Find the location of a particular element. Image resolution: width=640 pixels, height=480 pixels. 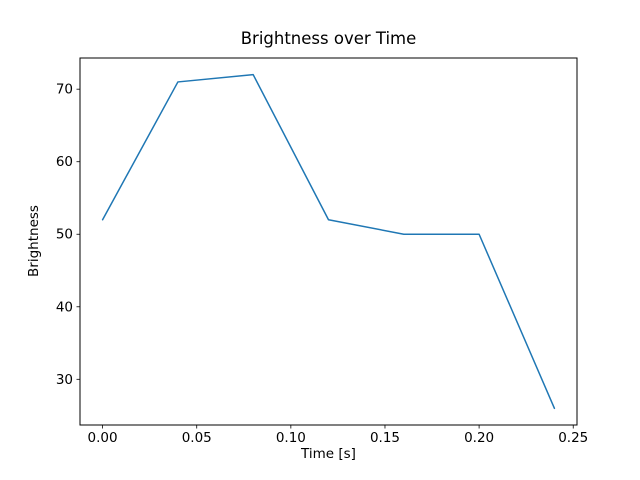

y-tick-label: 40 is located at coordinates (64, 307).